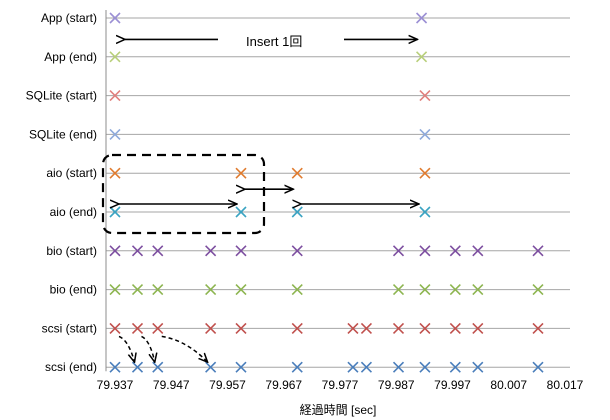  What do you see at coordinates (227, 385) in the screenshot?
I see `x-tick-label: 79.957` at bounding box center [227, 385].